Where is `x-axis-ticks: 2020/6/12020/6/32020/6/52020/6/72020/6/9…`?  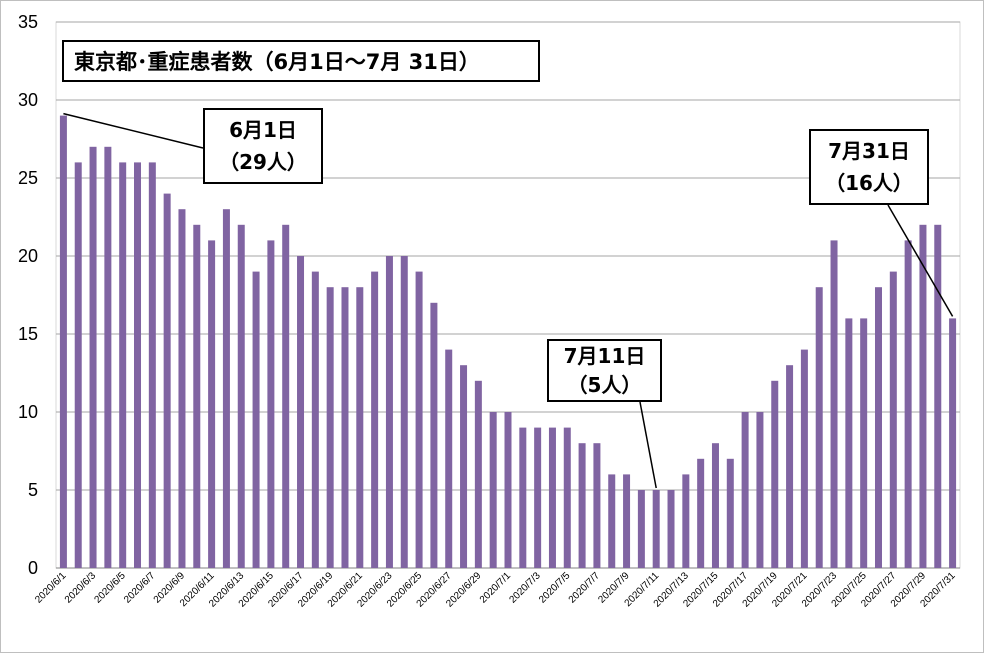
x-axis-ticks: 2020/6/12020/6/32020/6/52020/6/72020/6/9… is located at coordinates (495, 590).